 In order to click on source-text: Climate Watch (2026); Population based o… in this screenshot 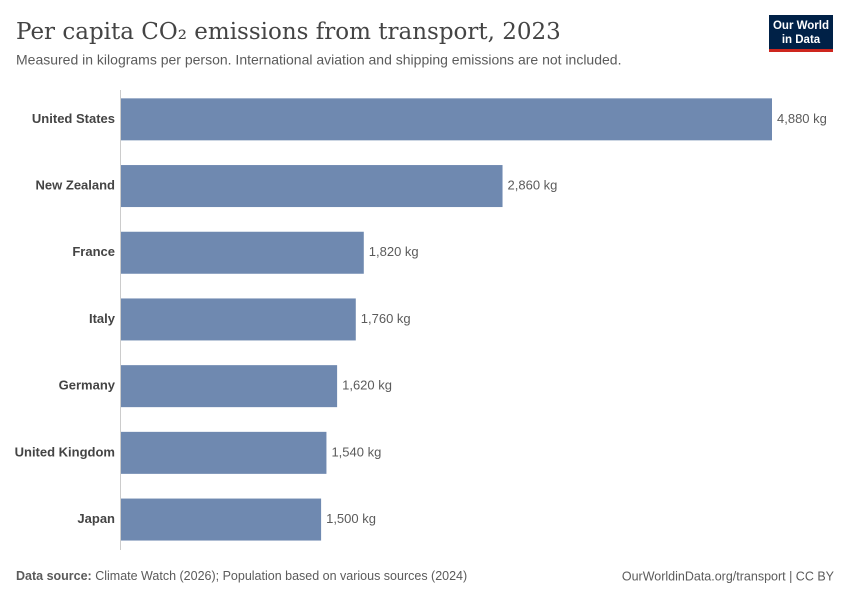, I will do `click(281, 576)`.